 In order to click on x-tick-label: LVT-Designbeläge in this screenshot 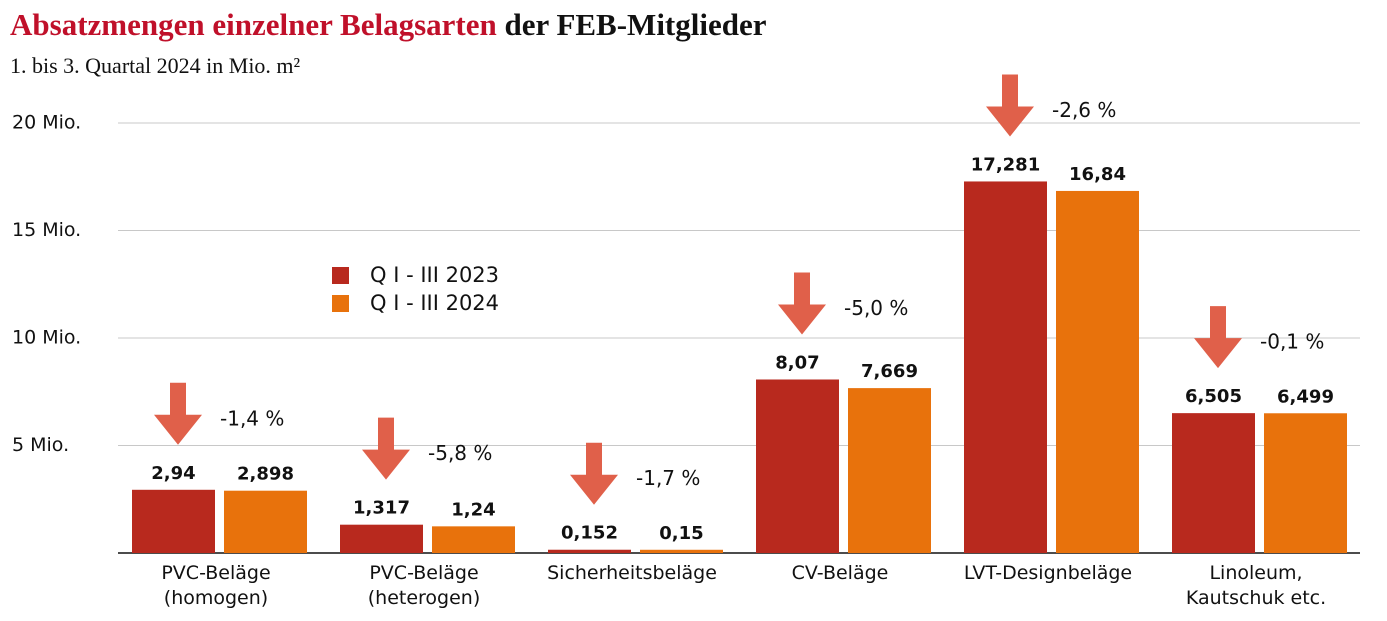, I will do `click(1048, 573)`.